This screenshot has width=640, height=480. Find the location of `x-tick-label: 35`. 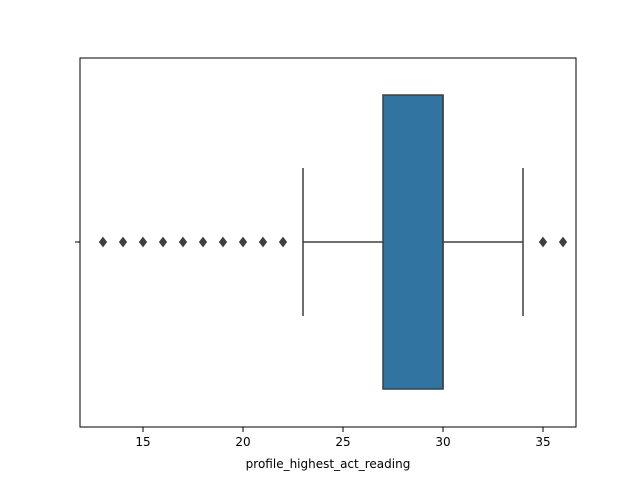

x-tick-label: 35 is located at coordinates (542, 442).